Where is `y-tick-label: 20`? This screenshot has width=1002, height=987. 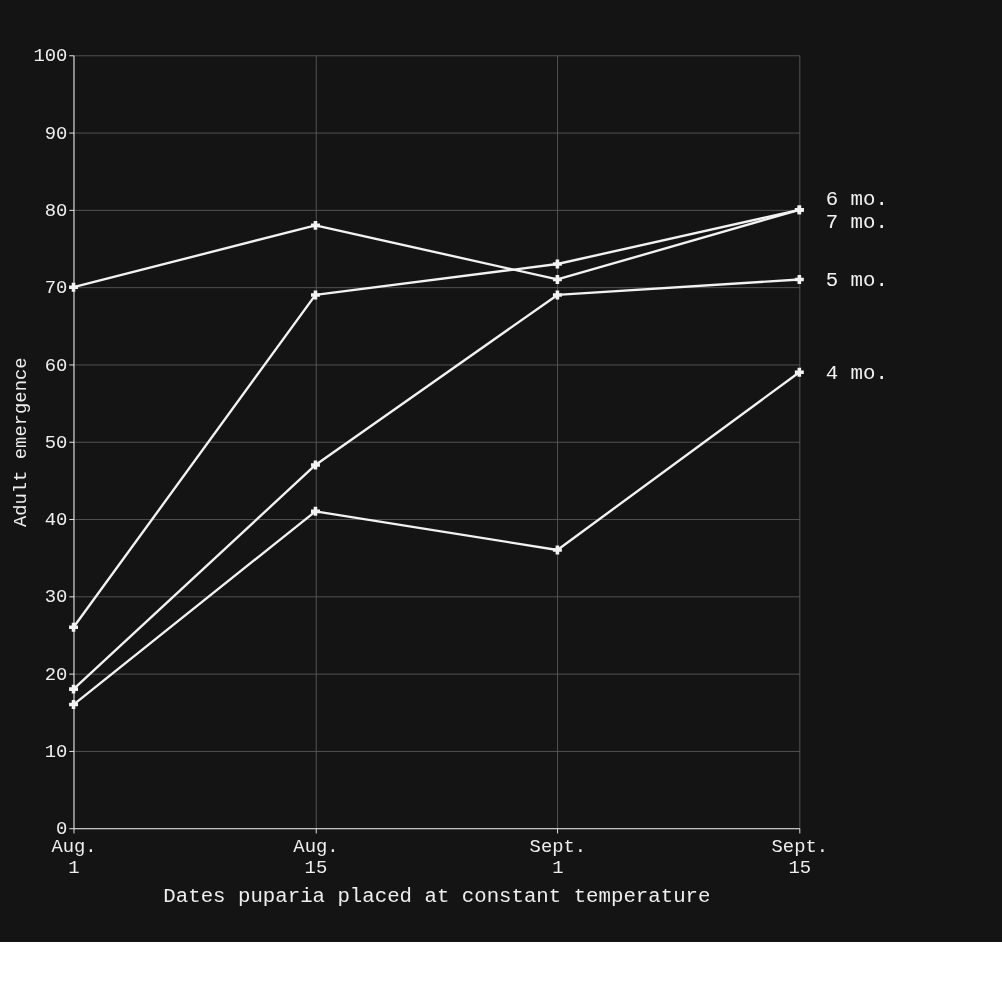
y-tick-label: 20 is located at coordinates (56, 674).